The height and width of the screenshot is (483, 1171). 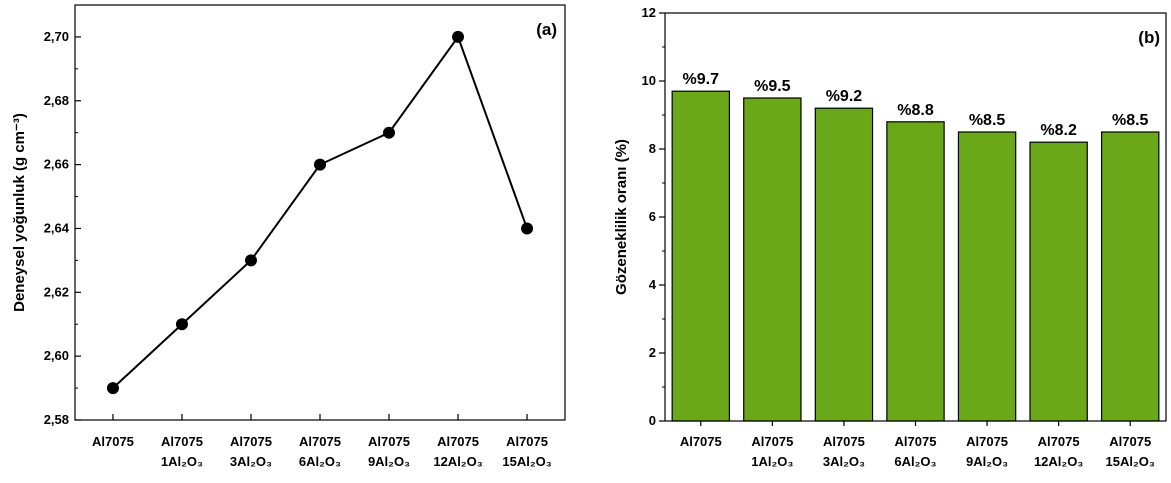 What do you see at coordinates (915, 461) in the screenshot?
I see `chart-b-x-tick-label-line2: 6Al₂O₃` at bounding box center [915, 461].